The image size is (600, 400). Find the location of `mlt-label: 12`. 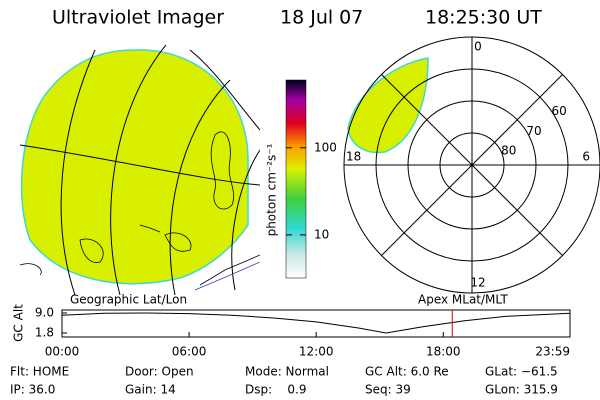

mlt-label: 12 is located at coordinates (477, 283).